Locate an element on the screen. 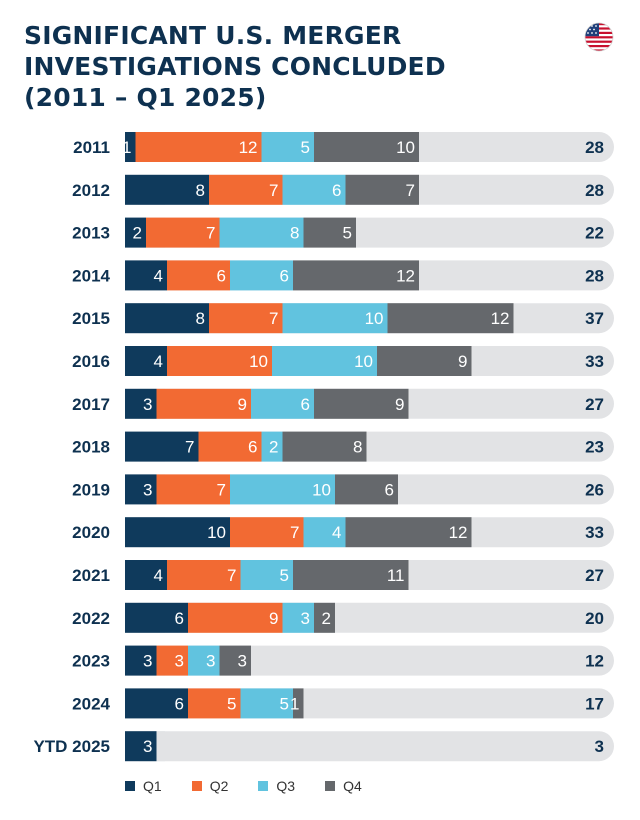 The image size is (640, 820). total-label: 17 is located at coordinates (594, 703).